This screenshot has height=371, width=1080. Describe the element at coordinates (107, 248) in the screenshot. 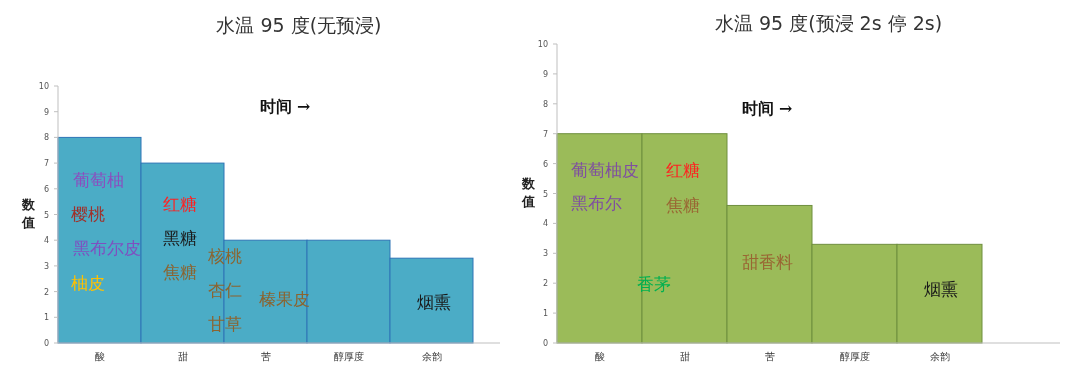

I see `annotation: 黑布尔皮` at that location.